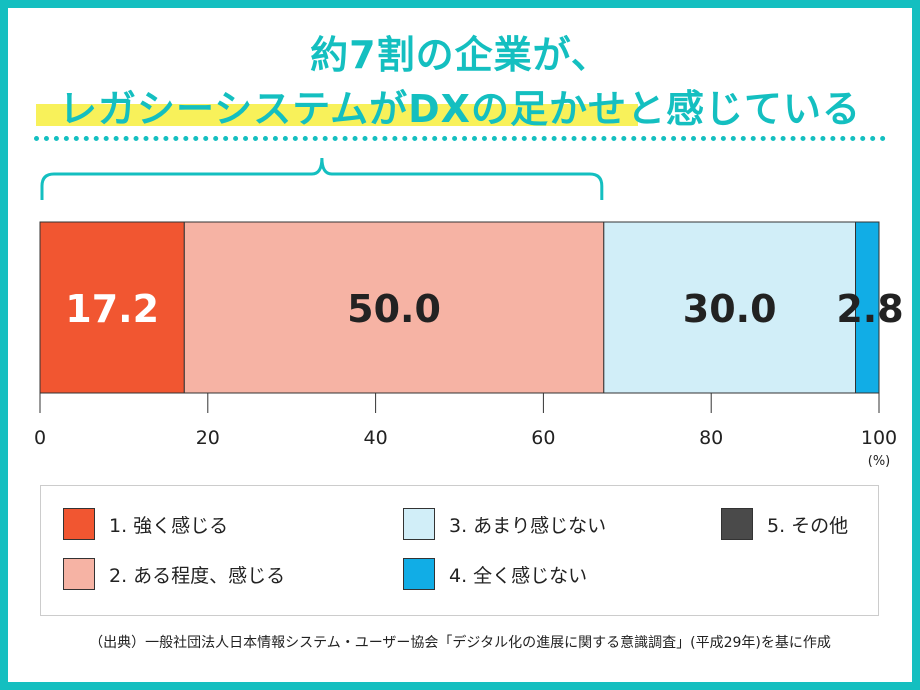 Image resolution: width=920 pixels, height=690 pixels. What do you see at coordinates (197, 575) in the screenshot?
I see `legend-label: 2. ある程度、感じる` at bounding box center [197, 575].